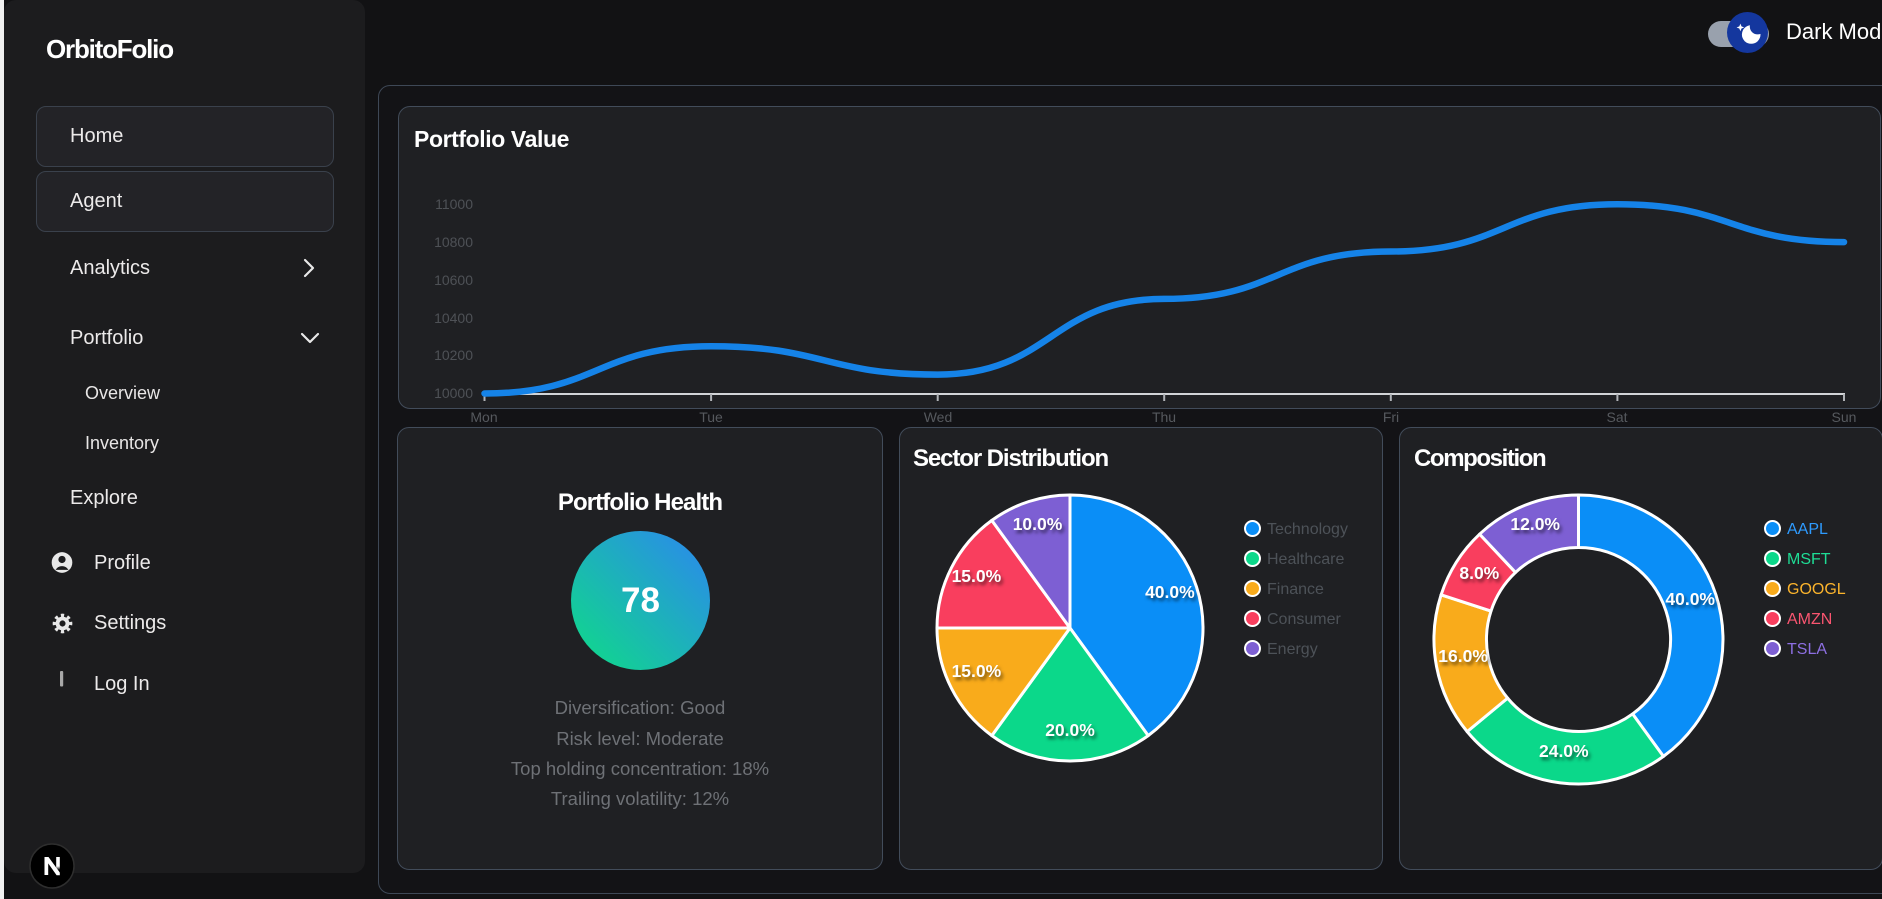  What do you see at coordinates (1616, 417) in the screenshot?
I see `svg-text: Sat` at bounding box center [1616, 417].